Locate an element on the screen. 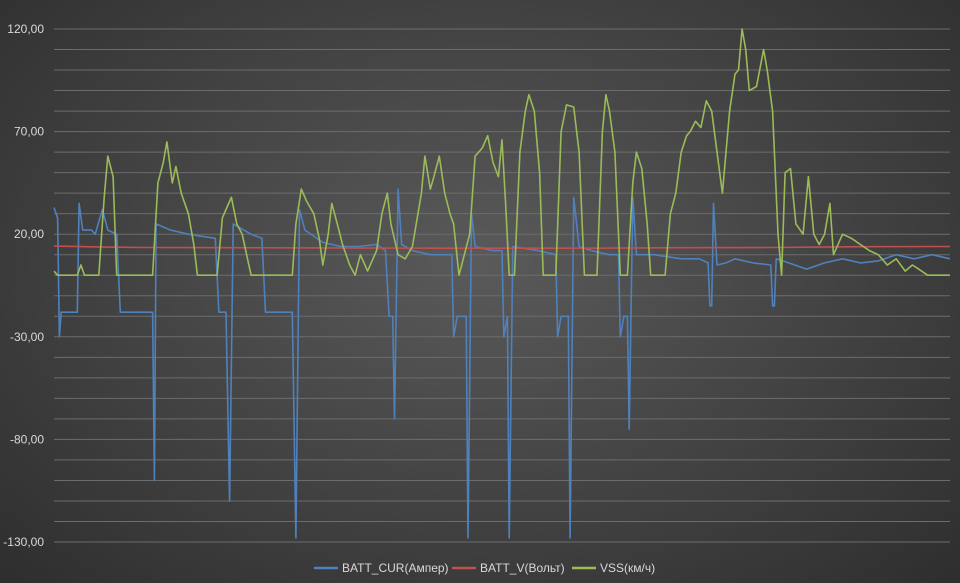 This screenshot has width=960, height=583. y-tick-label: -130,00 is located at coordinates (23, 542).